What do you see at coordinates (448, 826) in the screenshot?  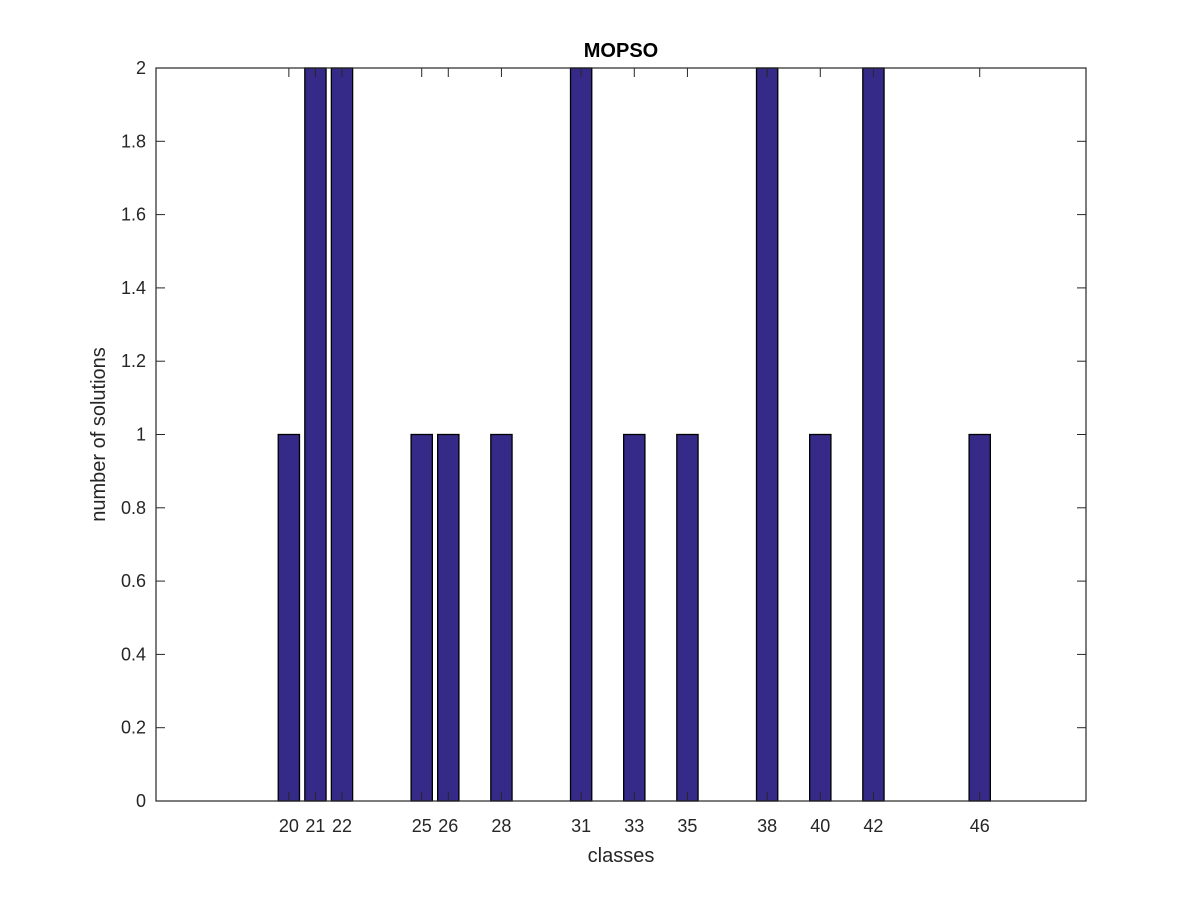 I see `x-tick-label: 26` at bounding box center [448, 826].